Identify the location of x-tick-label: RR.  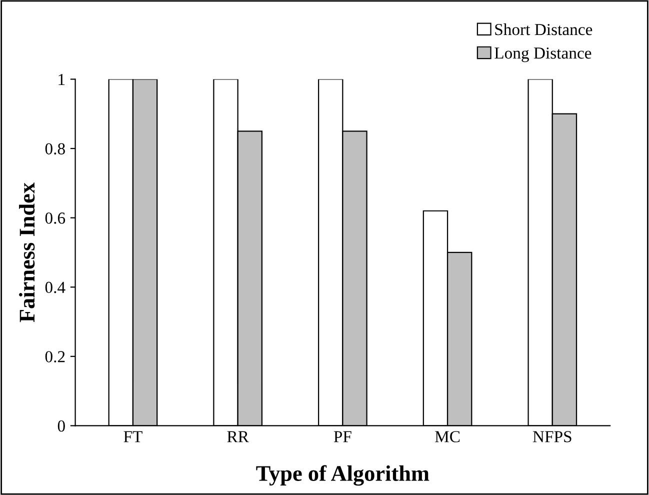
(238, 436).